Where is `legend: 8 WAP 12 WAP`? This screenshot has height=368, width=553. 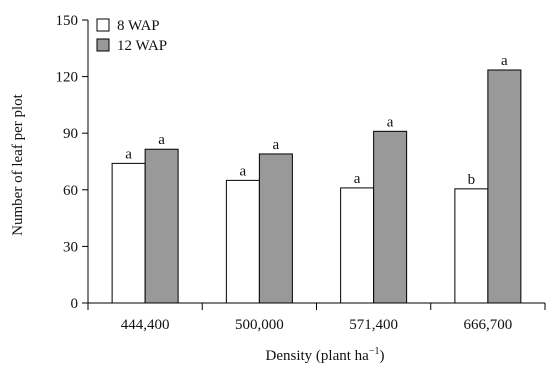
legend: 8 WAP 12 WAP is located at coordinates (131, 36).